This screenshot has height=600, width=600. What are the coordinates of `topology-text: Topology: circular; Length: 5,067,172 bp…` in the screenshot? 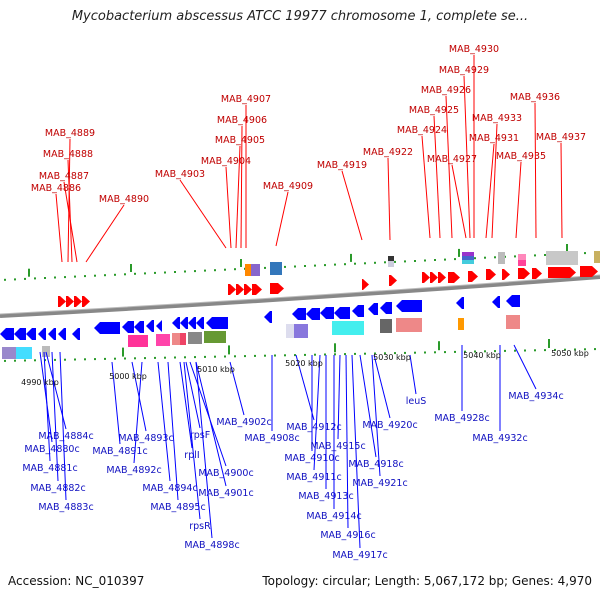 It's located at (427, 581).